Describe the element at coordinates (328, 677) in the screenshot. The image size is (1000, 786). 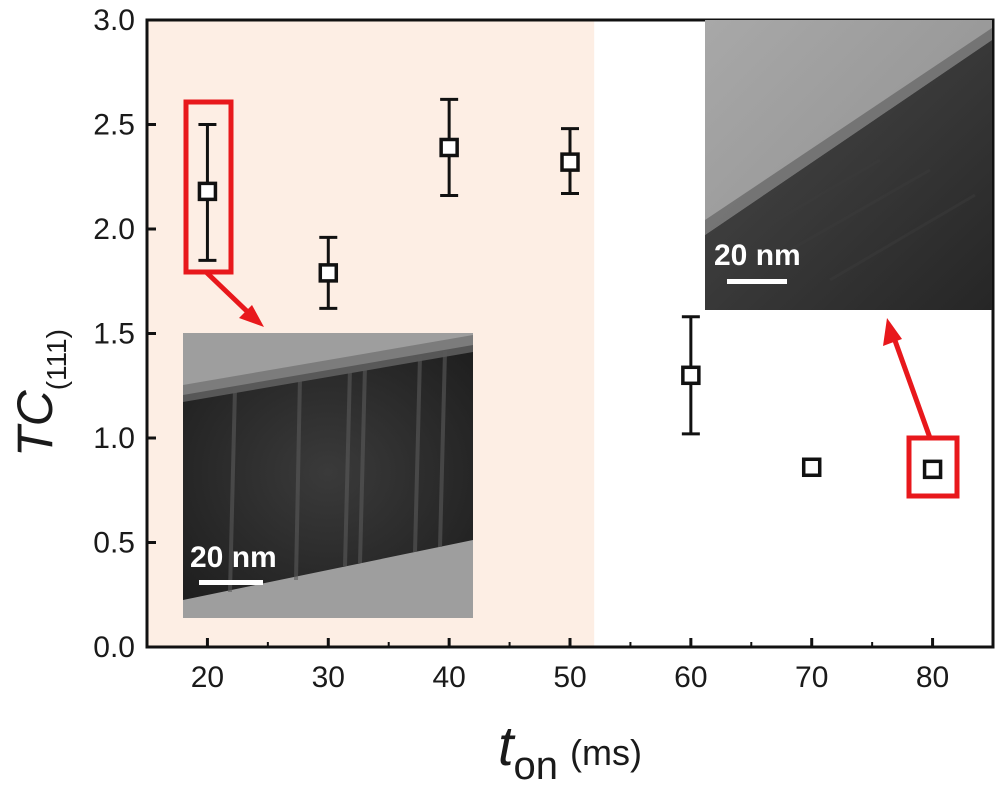
I see `x-tick-label: 30` at that location.